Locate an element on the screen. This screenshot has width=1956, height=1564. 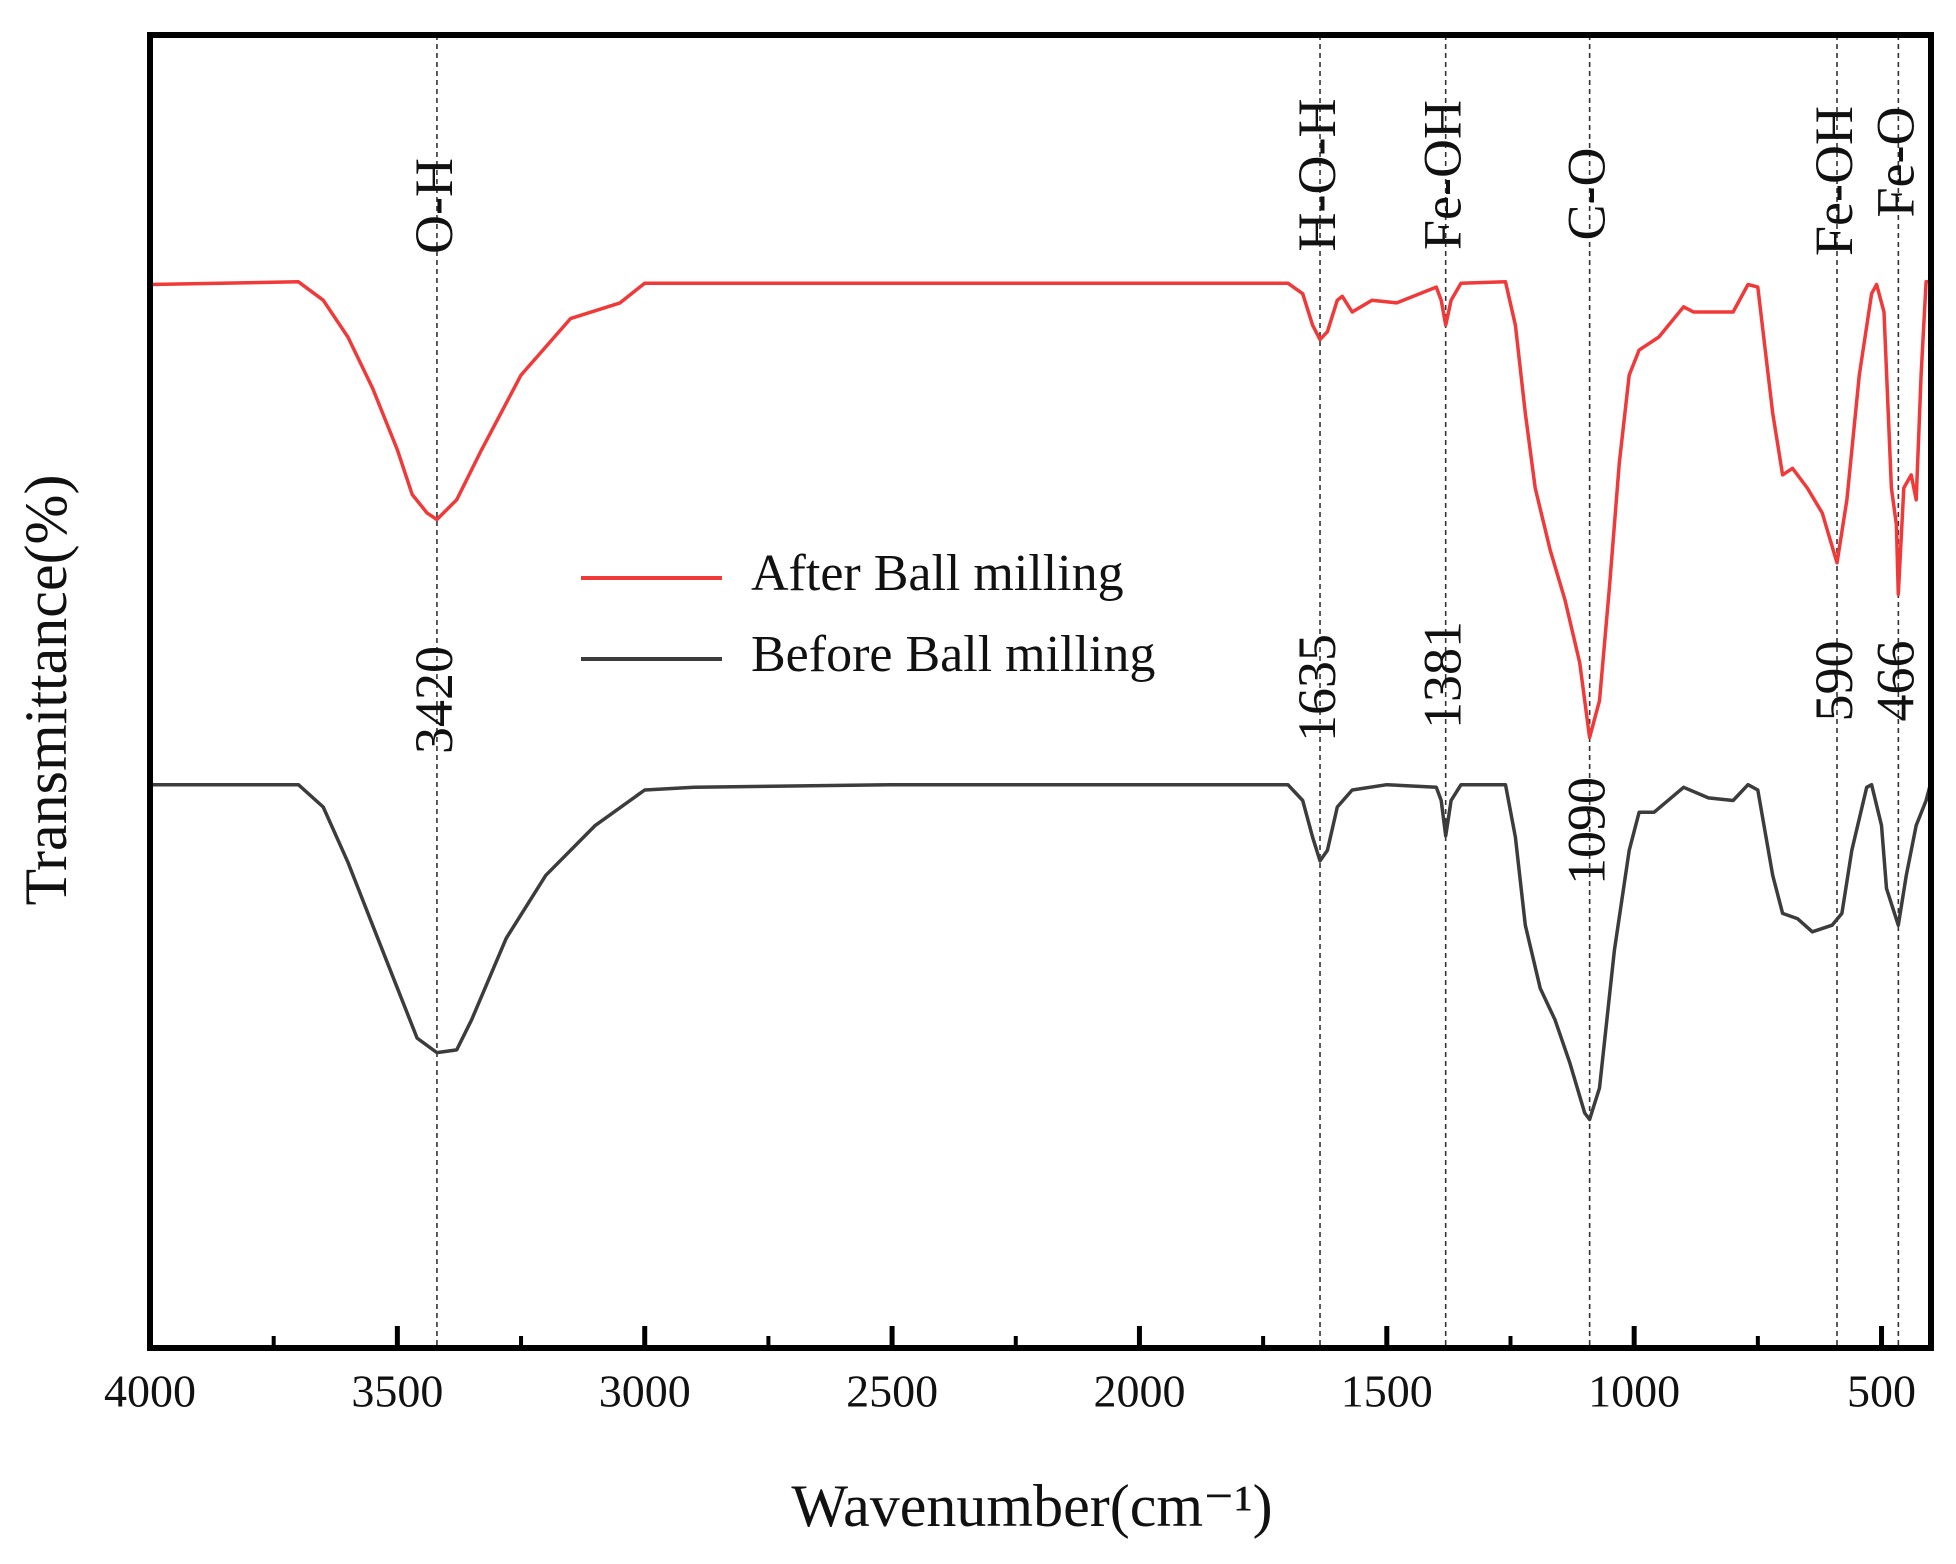
legend-label: After Ball milling is located at coordinates (937, 573).